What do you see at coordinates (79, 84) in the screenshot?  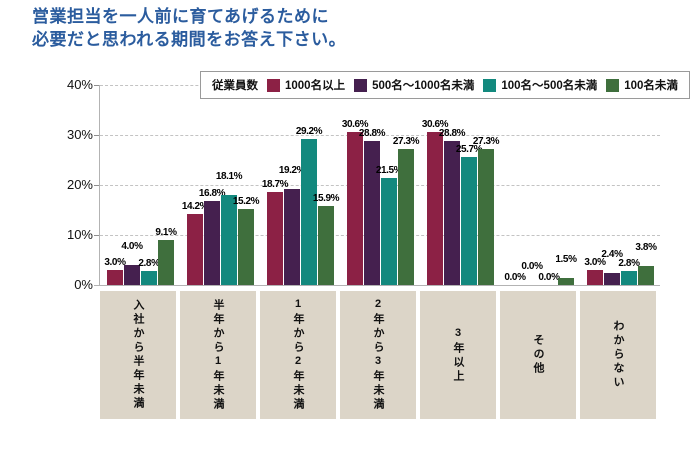 I see `y-axis-tick-label: 40%` at bounding box center [79, 84].